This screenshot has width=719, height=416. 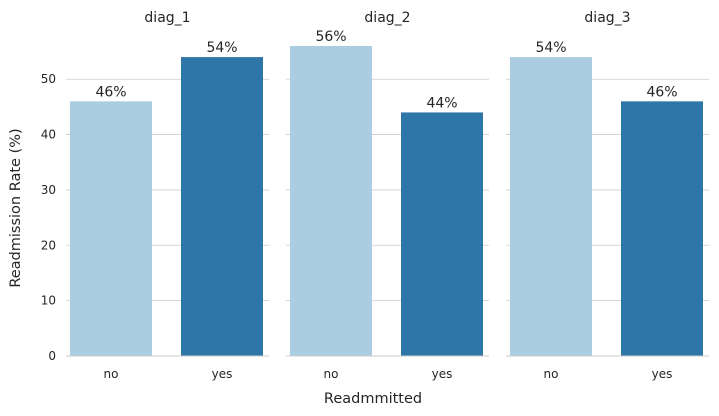 I want to click on y-tick-label: 40, so click(x=48, y=135).